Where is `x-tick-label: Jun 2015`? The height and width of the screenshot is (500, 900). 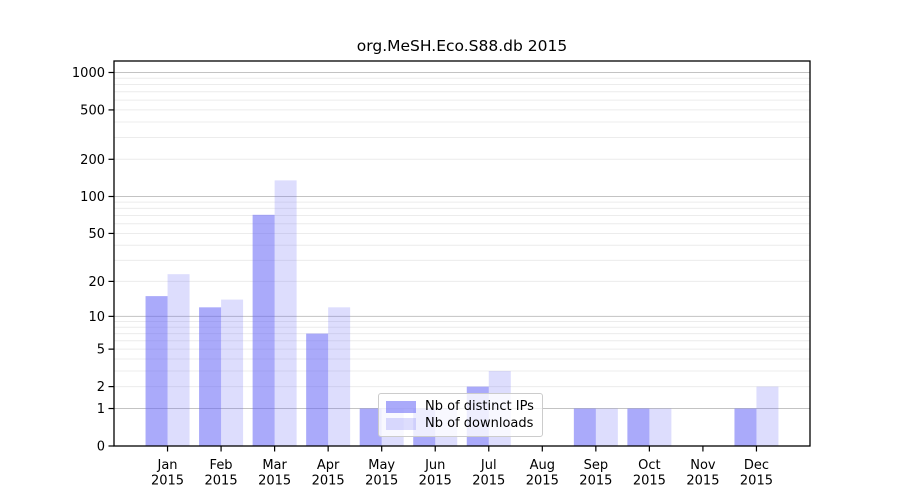 x-tick-label: Jun 2015 is located at coordinates (435, 473).